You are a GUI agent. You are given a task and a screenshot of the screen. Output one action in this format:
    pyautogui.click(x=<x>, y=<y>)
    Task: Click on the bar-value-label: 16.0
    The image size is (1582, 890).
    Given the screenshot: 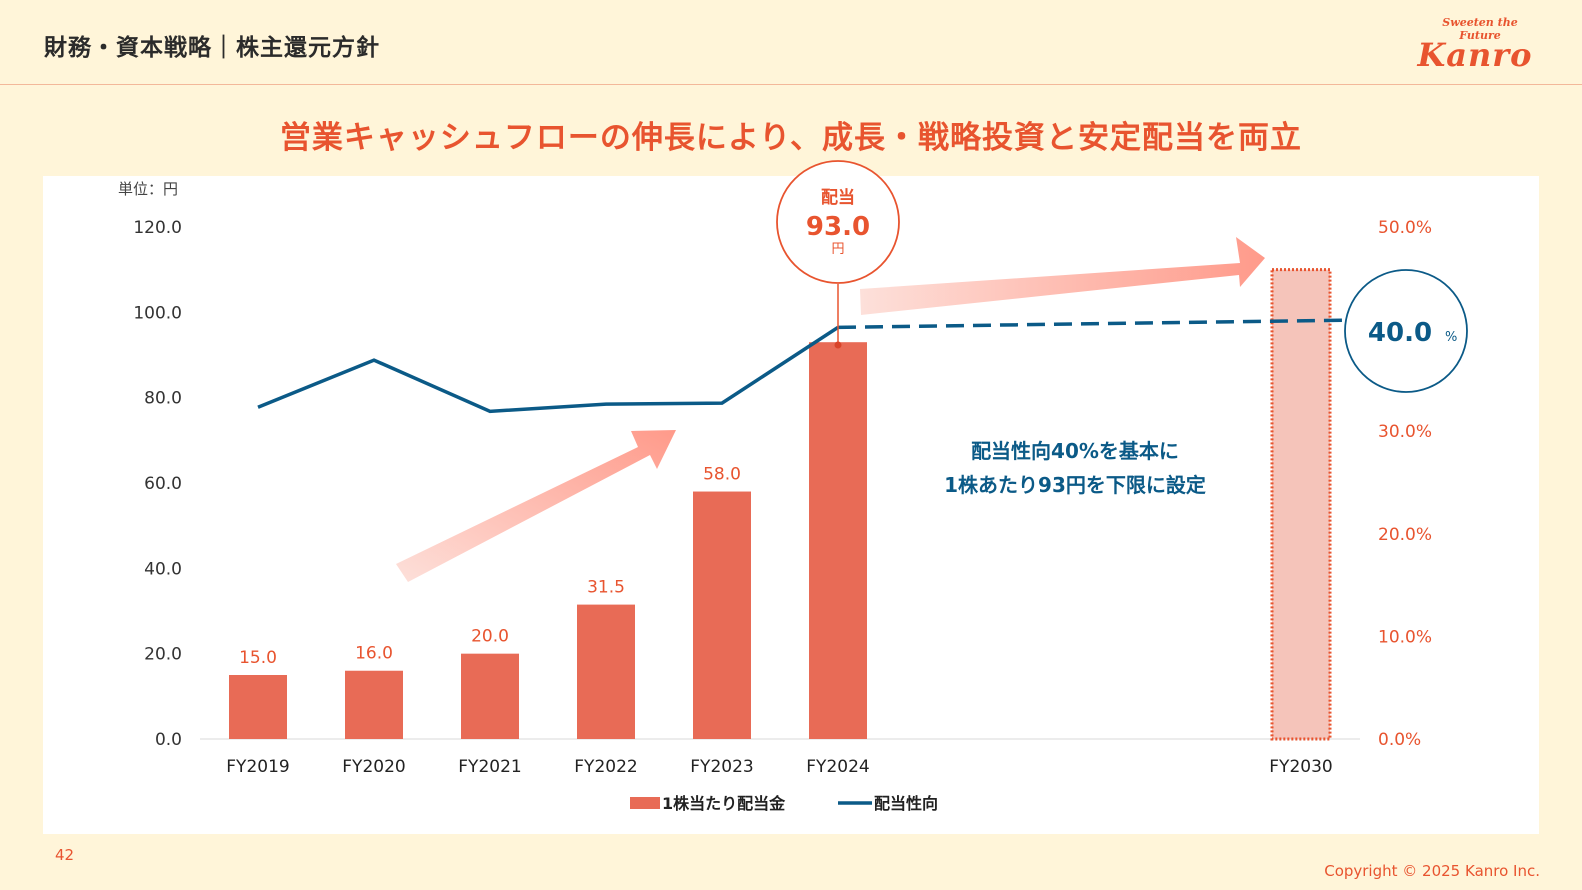 What is the action you would take?
    pyautogui.click(x=374, y=654)
    